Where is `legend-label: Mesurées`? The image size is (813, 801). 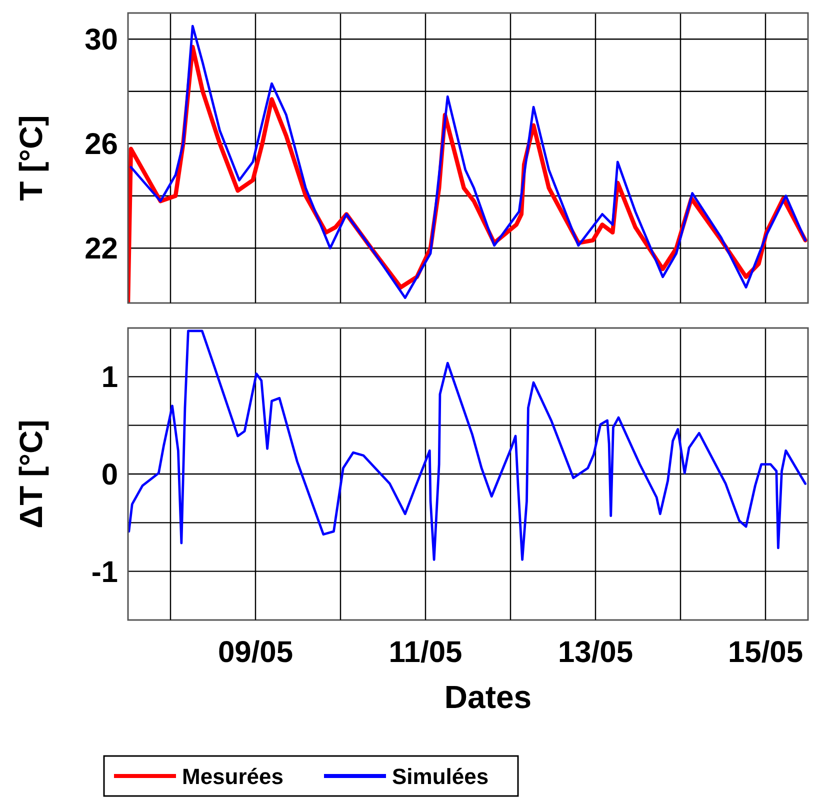 legend-label: Mesurées is located at coordinates (233, 776).